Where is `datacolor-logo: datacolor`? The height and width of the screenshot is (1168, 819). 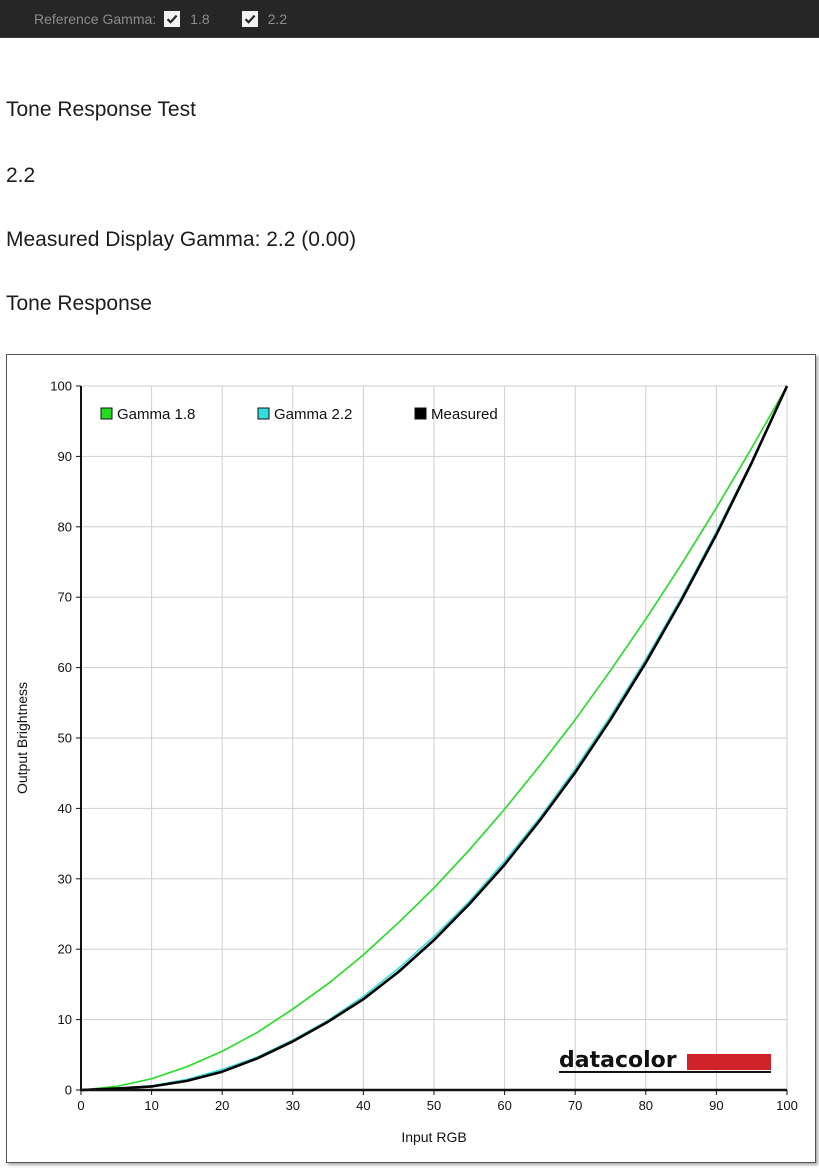
datacolor-logo: datacolor is located at coordinates (665, 1060).